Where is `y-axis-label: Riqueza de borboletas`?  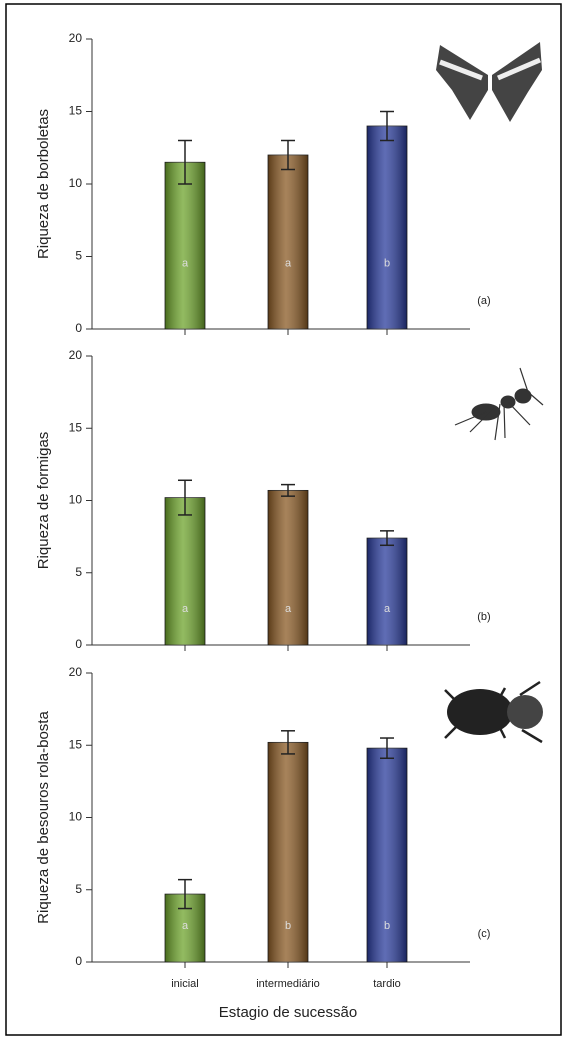 y-axis-label: Riqueza de borboletas is located at coordinates (43, 184).